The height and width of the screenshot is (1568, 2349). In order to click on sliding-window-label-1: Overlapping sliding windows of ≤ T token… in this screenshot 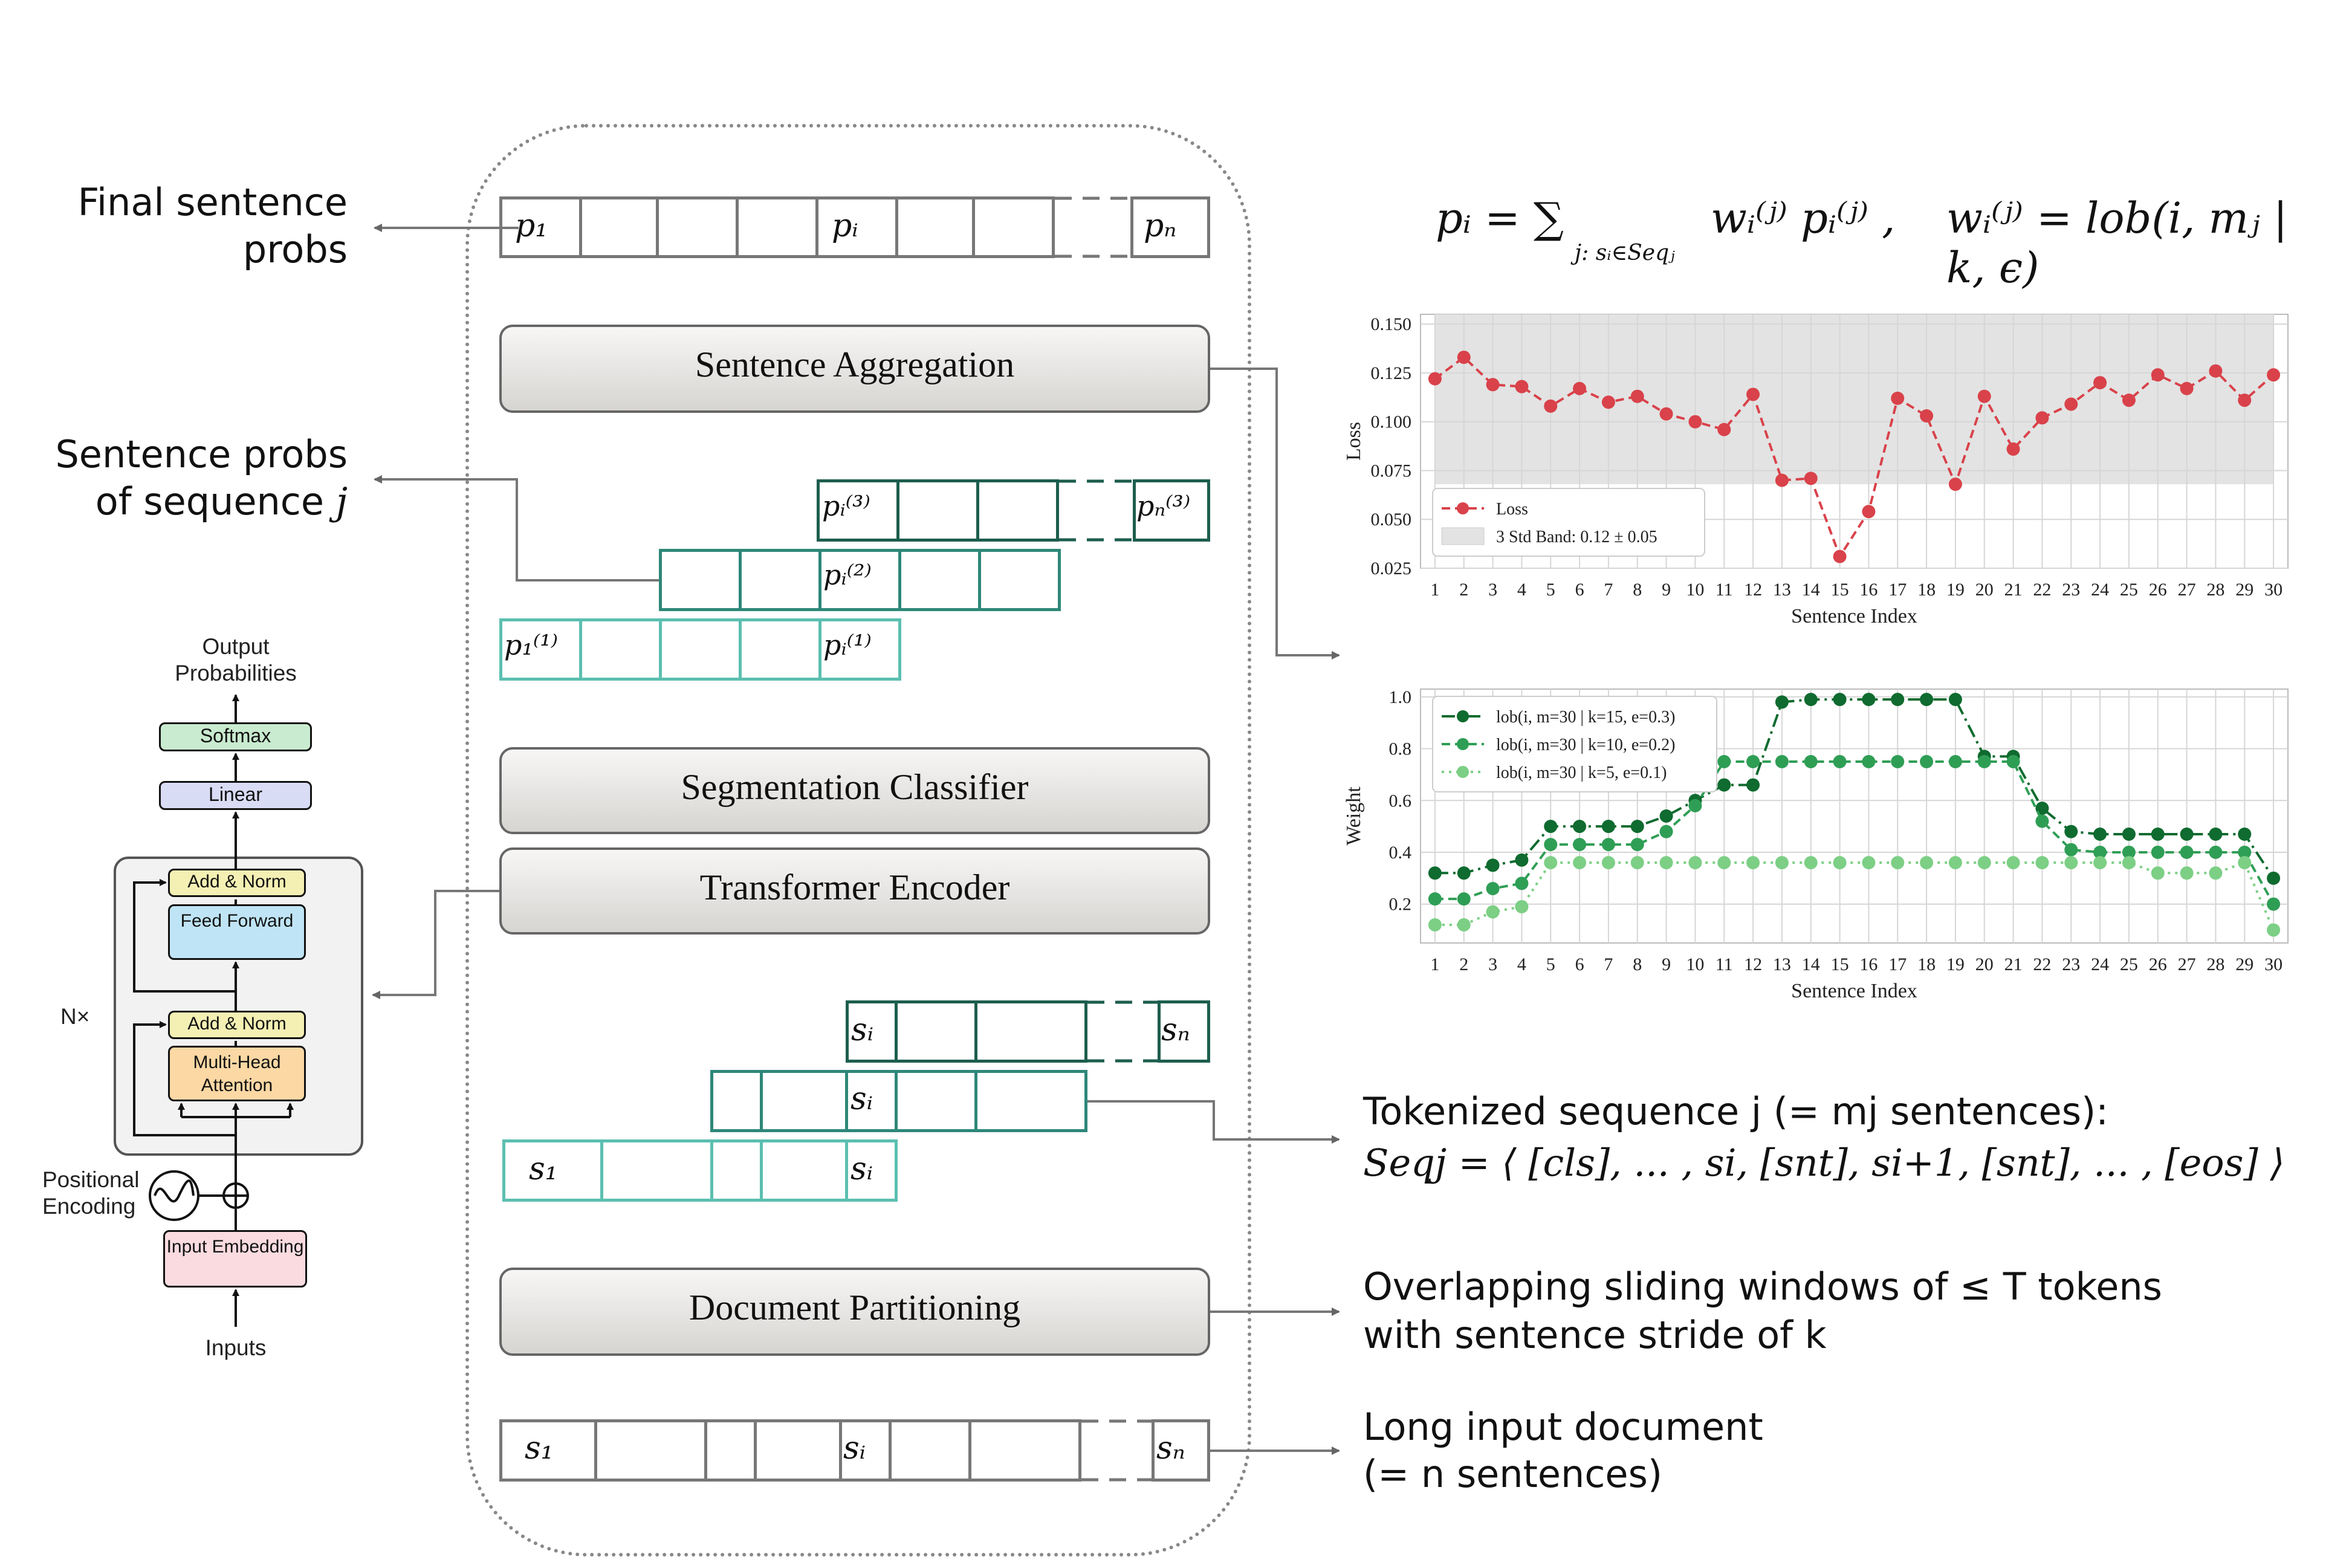, I will do `click(1762, 1287)`.